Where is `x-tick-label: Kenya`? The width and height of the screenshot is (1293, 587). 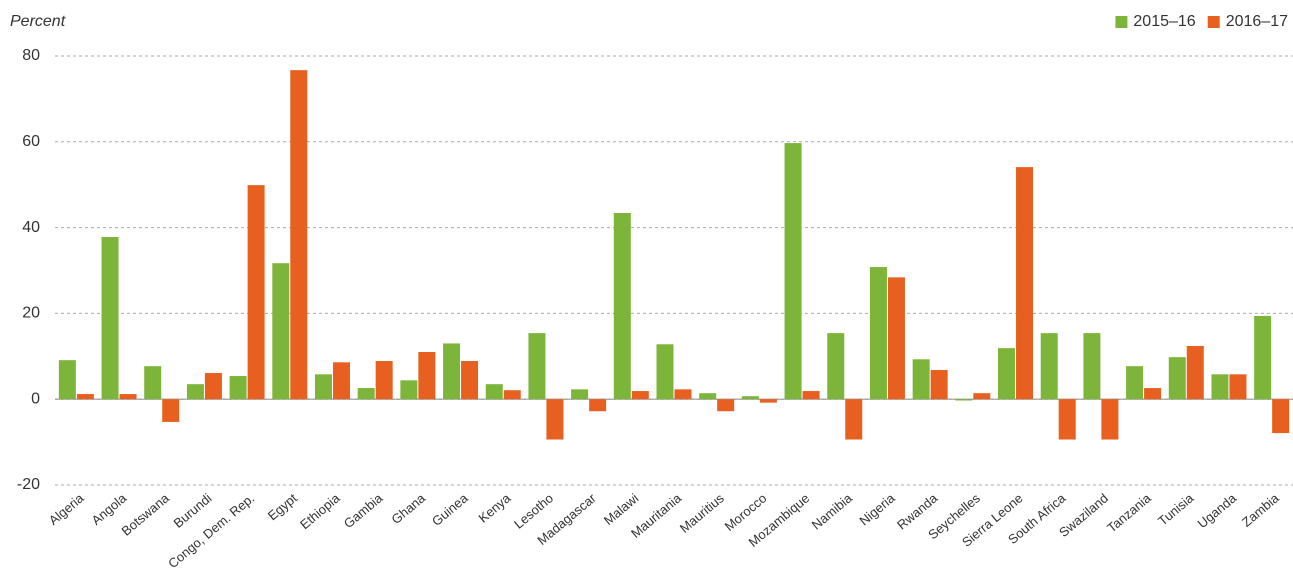 x-tick-label: Kenya is located at coordinates (494, 508).